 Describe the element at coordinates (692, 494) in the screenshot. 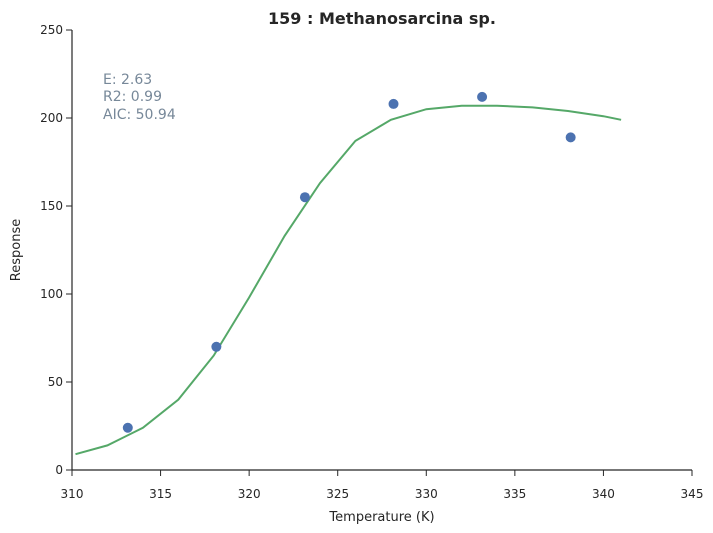

I see `x-tick-label: 345` at that location.